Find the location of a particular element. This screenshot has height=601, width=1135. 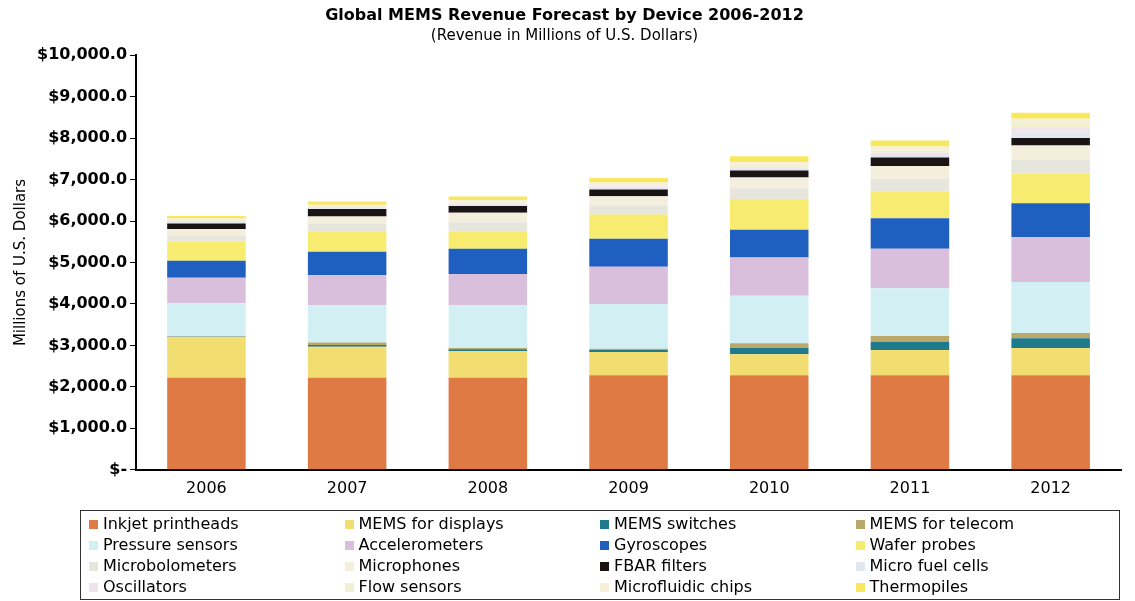

y-tick-label: $- is located at coordinates (118, 468).